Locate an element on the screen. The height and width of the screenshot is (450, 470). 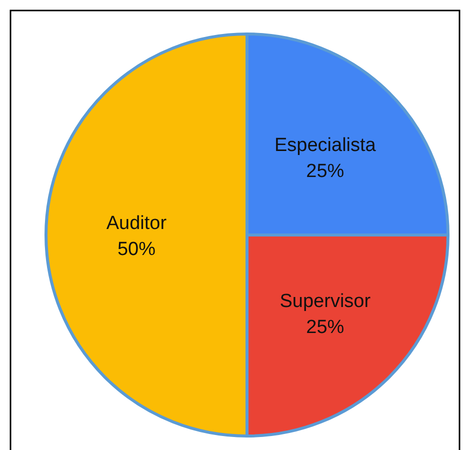
slice-label: Supervisor is located at coordinates (326, 301).